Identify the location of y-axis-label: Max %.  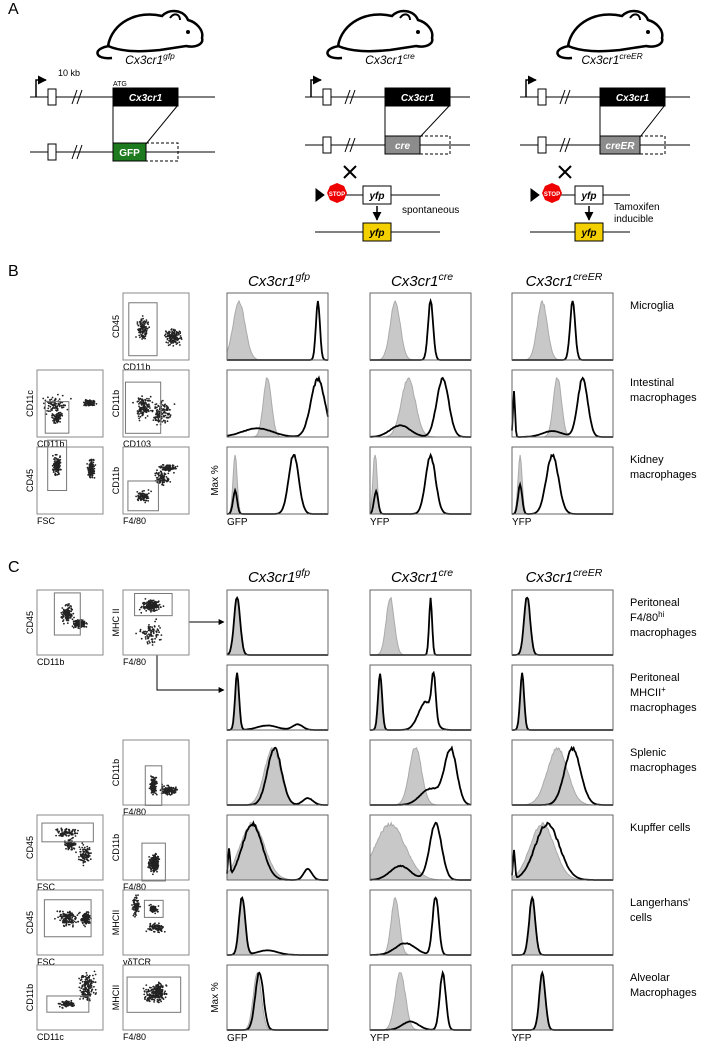
(215, 997).